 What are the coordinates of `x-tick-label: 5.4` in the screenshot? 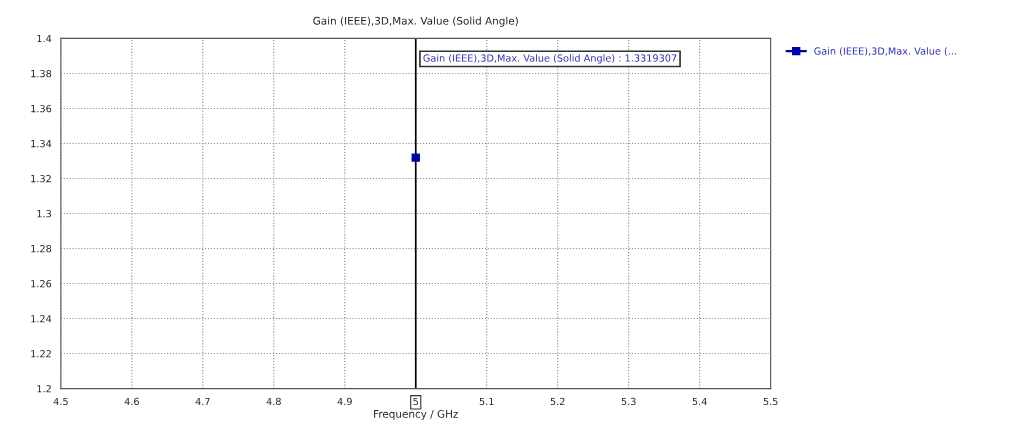 It's located at (699, 401).